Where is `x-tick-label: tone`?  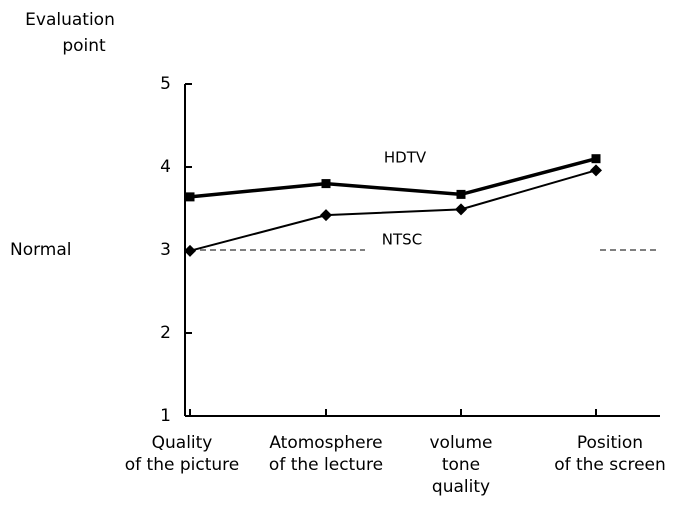 x-tick-label: tone is located at coordinates (461, 465).